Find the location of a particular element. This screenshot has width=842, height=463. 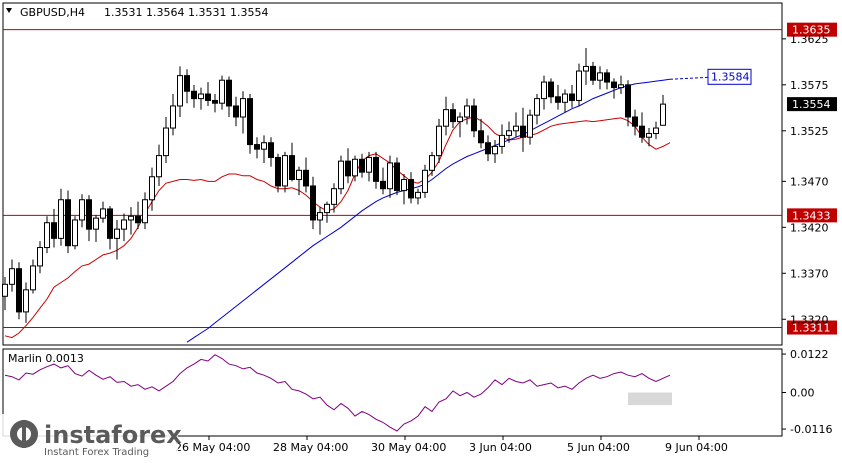

time-tick-label: 9 Jun 04:00 is located at coordinates (696, 447).